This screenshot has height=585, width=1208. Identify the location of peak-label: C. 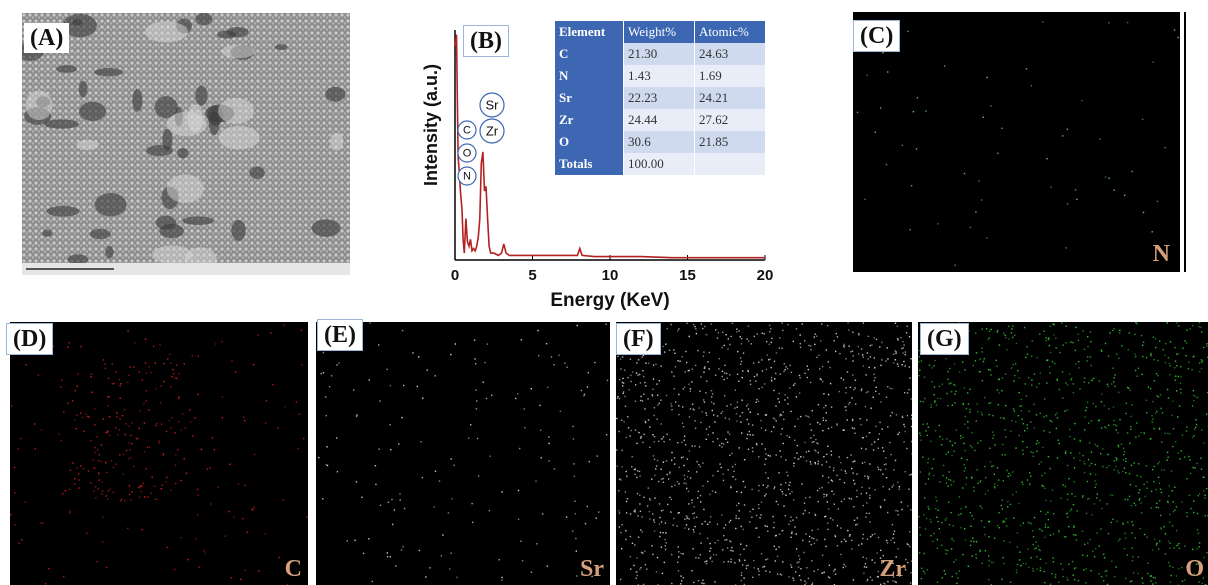
(467, 131).